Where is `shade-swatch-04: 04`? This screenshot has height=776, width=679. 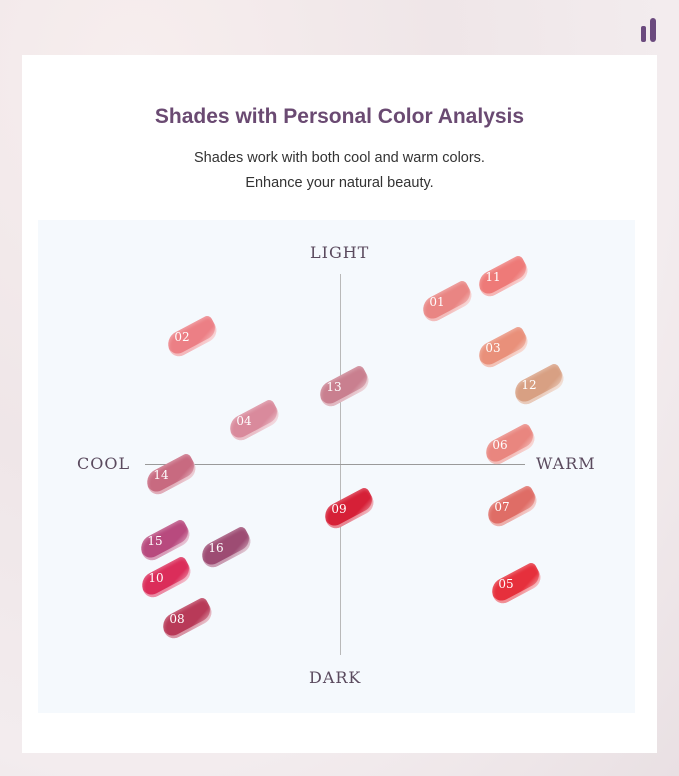 shade-swatch-04: 04 is located at coordinates (254, 421).